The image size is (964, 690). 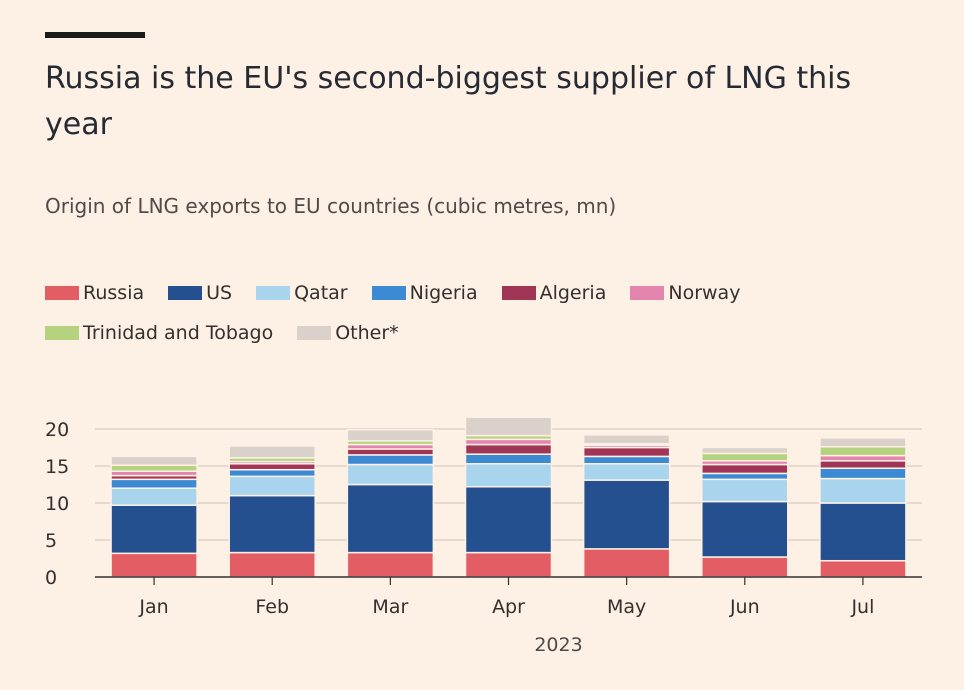 What do you see at coordinates (390, 474) in the screenshot?
I see `bar-segment-qatar-mar` at bounding box center [390, 474].